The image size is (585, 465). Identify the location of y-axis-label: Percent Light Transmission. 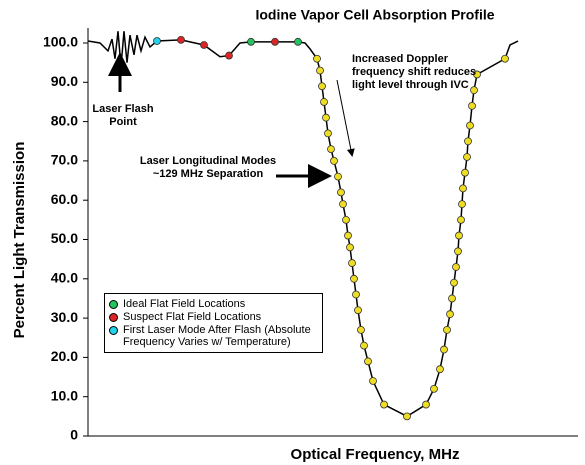
(19, 240).